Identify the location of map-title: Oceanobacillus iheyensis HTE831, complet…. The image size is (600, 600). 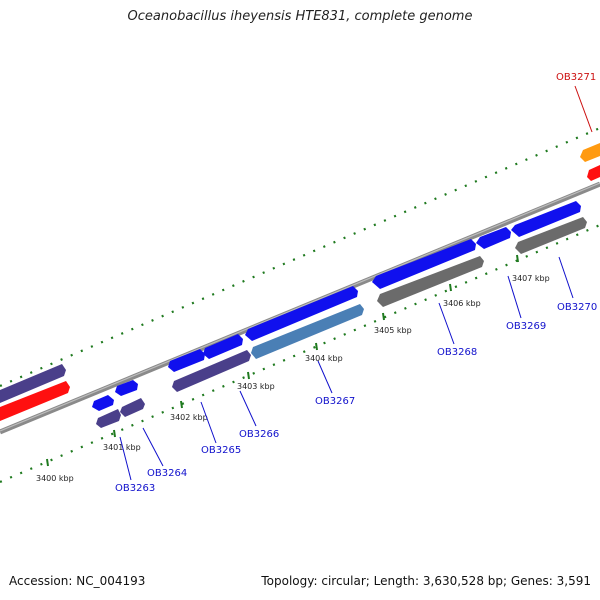
(300, 16).